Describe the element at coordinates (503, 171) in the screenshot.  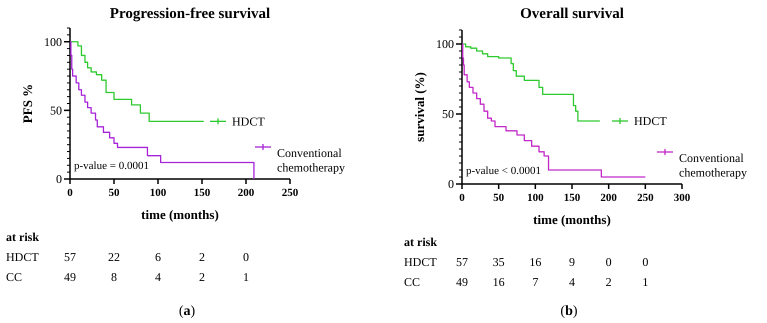
I see `annotation: p-value < 0.0001` at that location.